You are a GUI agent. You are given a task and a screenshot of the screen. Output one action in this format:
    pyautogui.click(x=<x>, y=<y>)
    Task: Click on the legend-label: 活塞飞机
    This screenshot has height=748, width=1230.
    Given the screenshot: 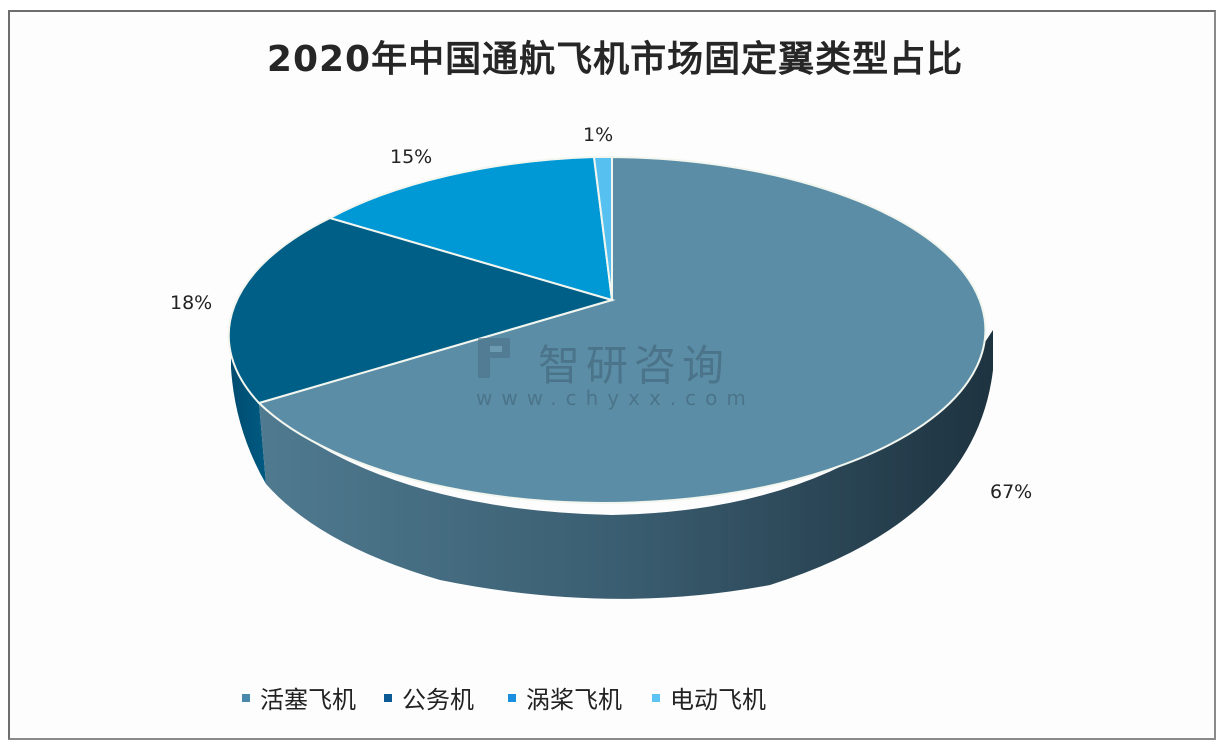 What is the action you would take?
    pyautogui.click(x=308, y=700)
    